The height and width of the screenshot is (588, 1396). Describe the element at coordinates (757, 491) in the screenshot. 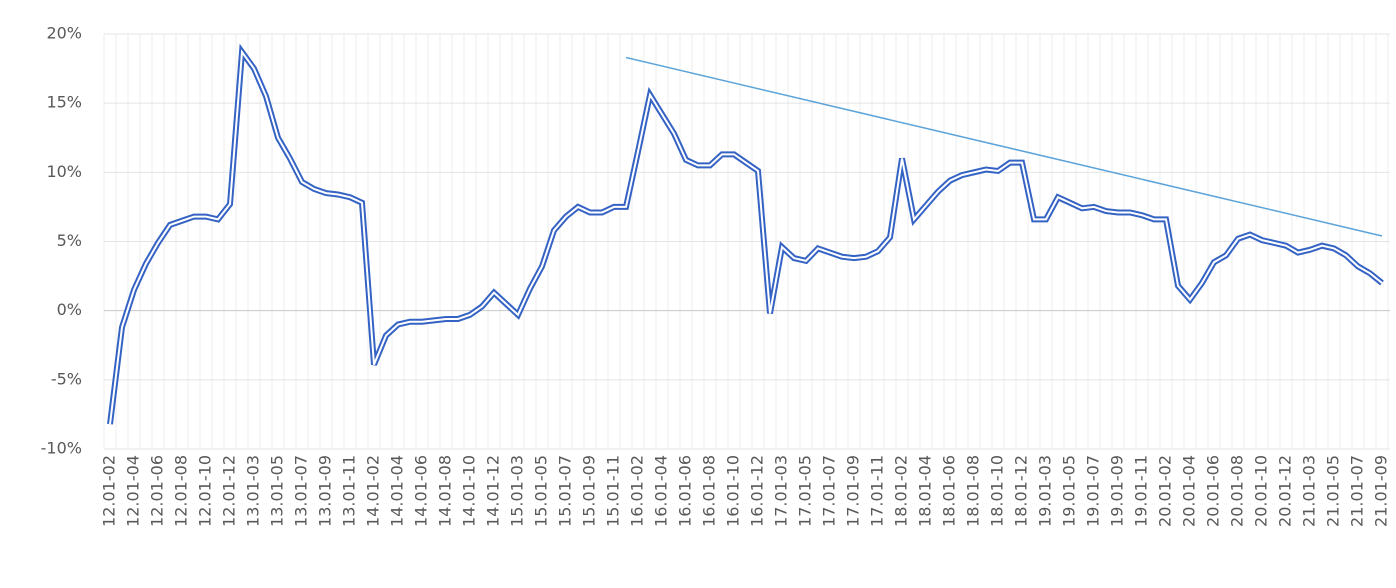

I see `x-tick-label: 16.01-12` at that location.